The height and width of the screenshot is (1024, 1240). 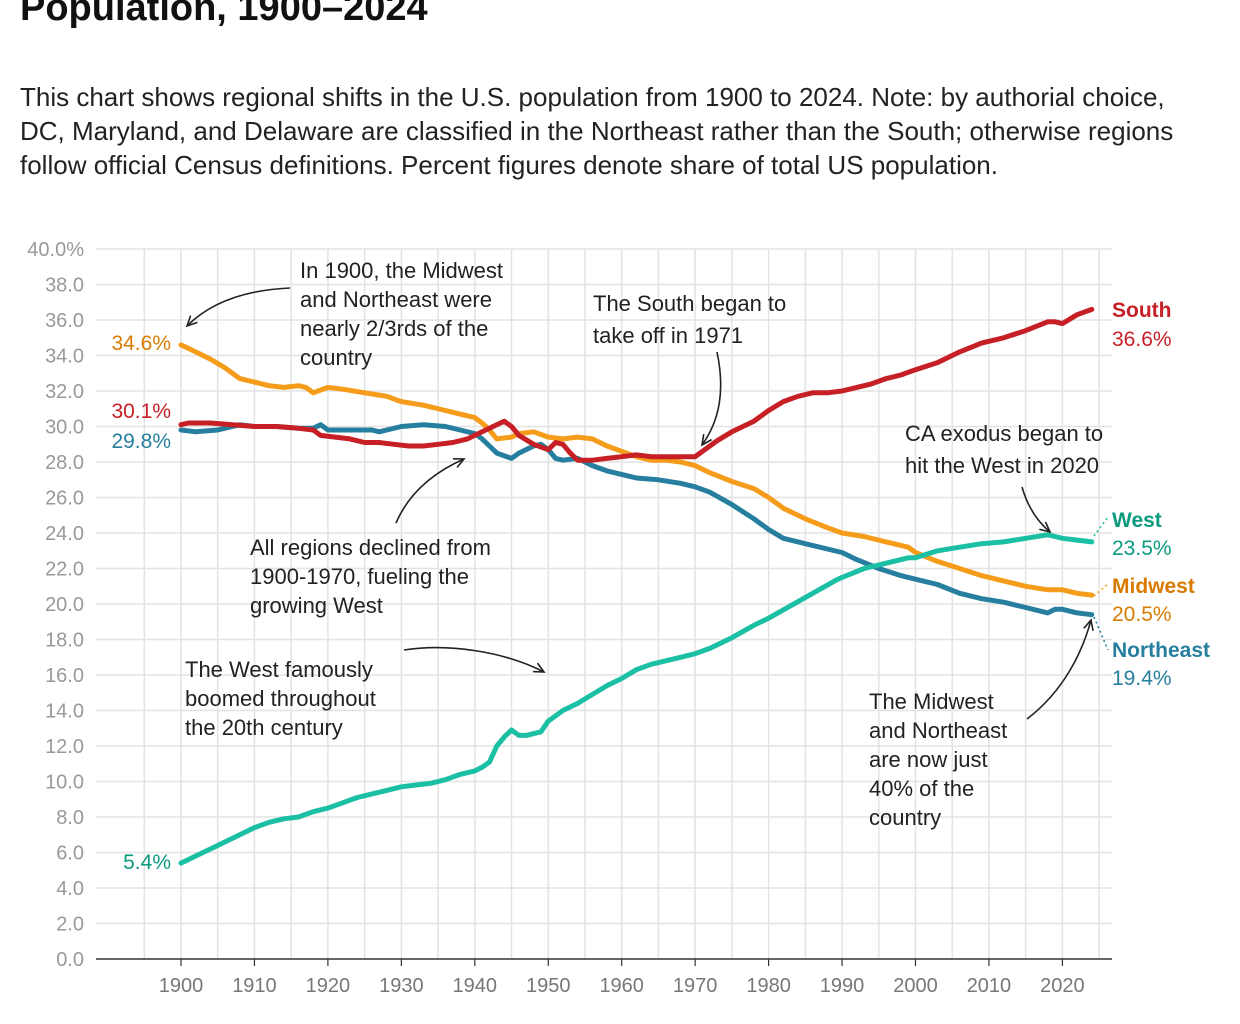 What do you see at coordinates (711, 398) in the screenshot?
I see `arrow-south-takeoff` at bounding box center [711, 398].